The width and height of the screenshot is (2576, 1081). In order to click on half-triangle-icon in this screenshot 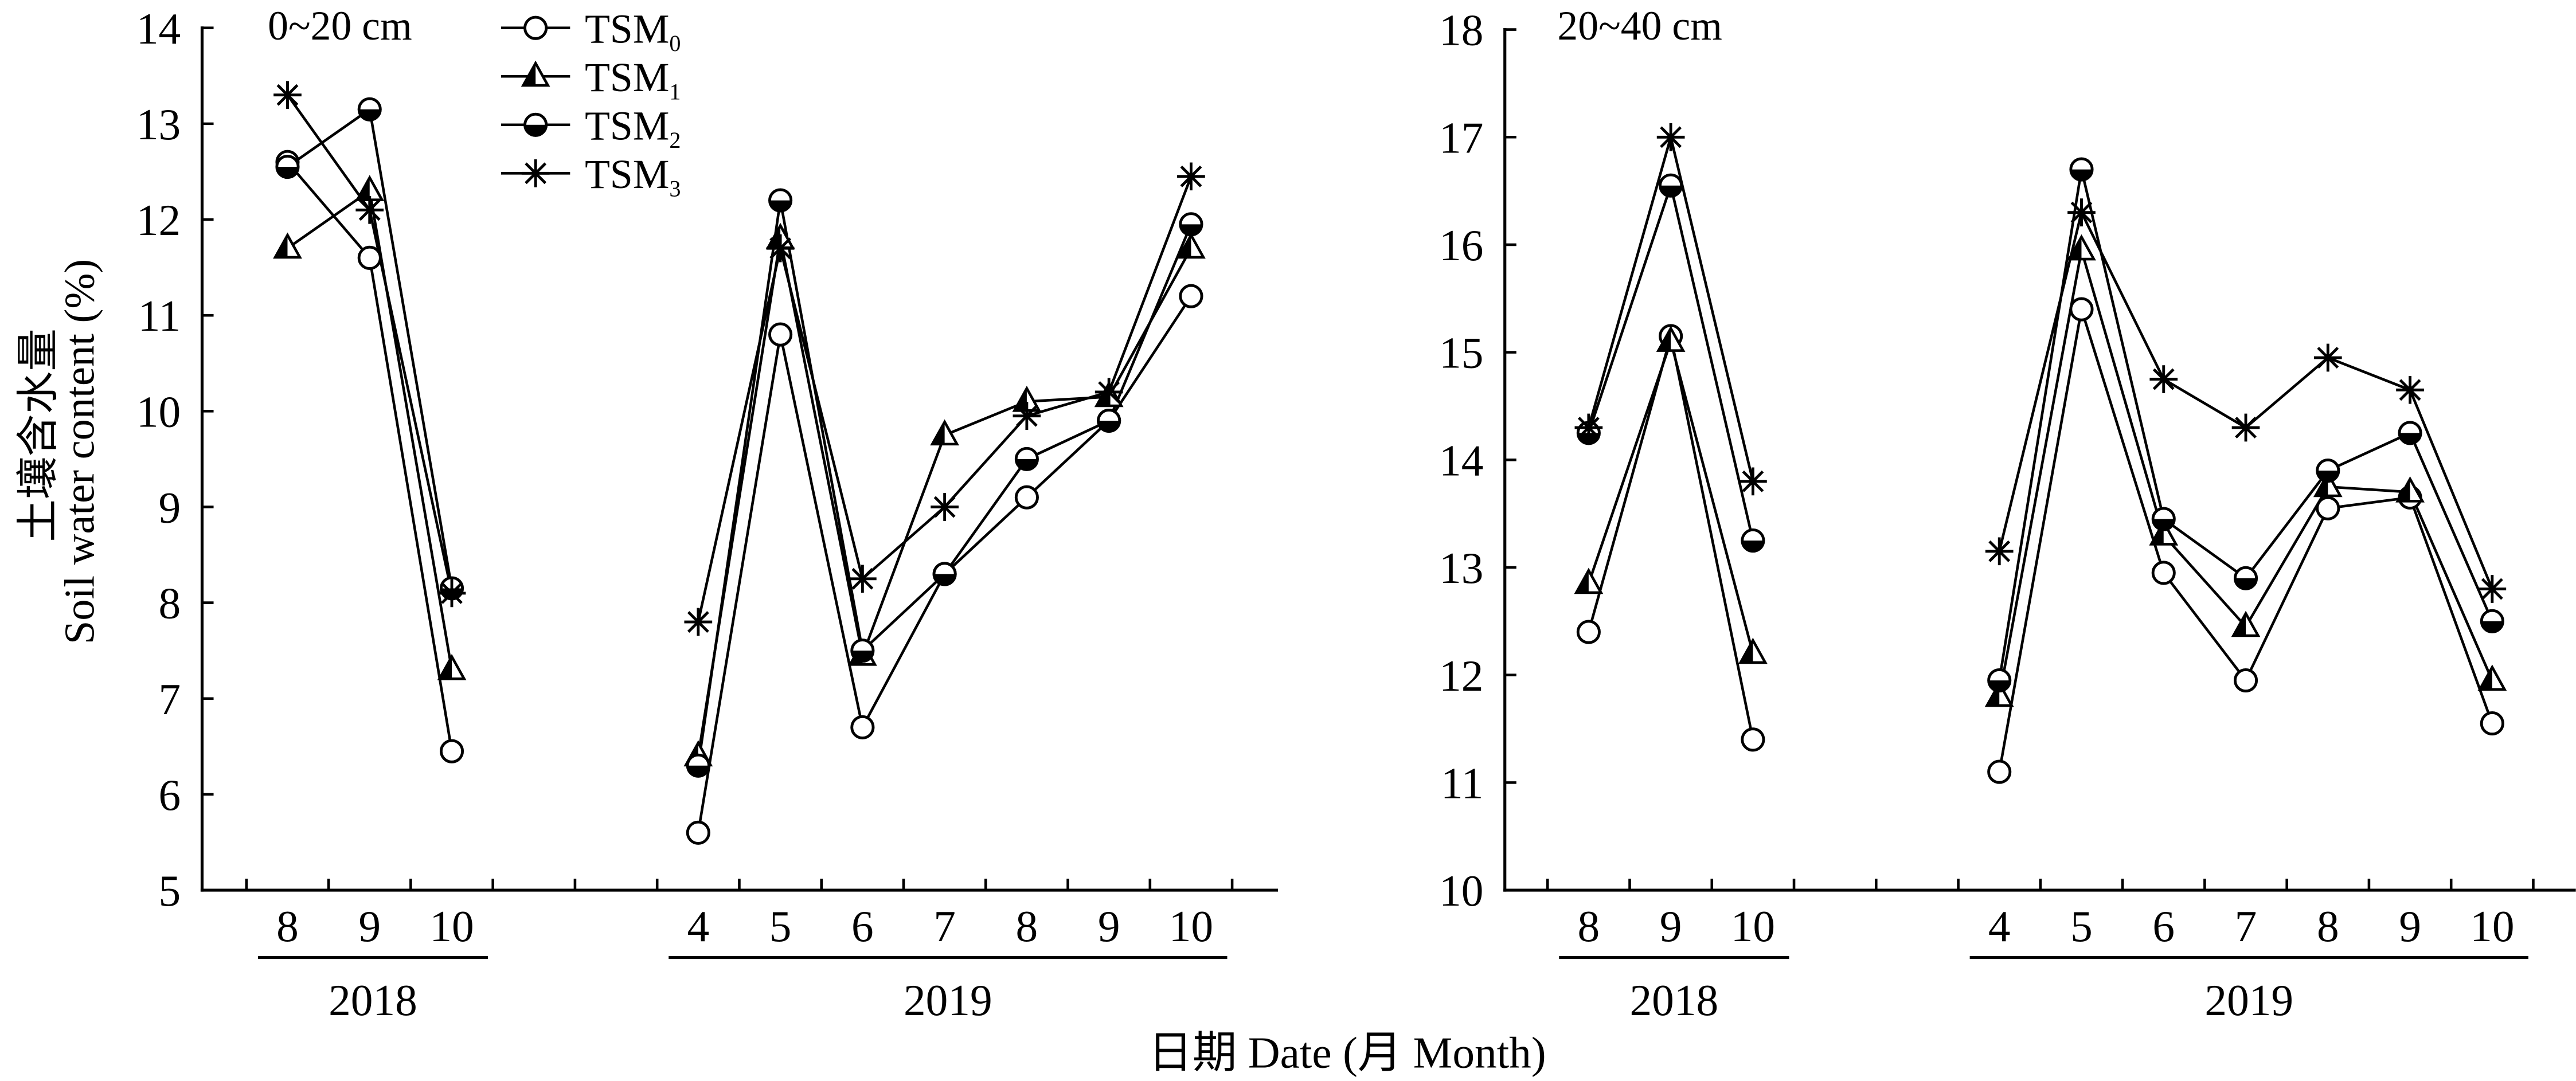, I will do `click(535, 73)`.